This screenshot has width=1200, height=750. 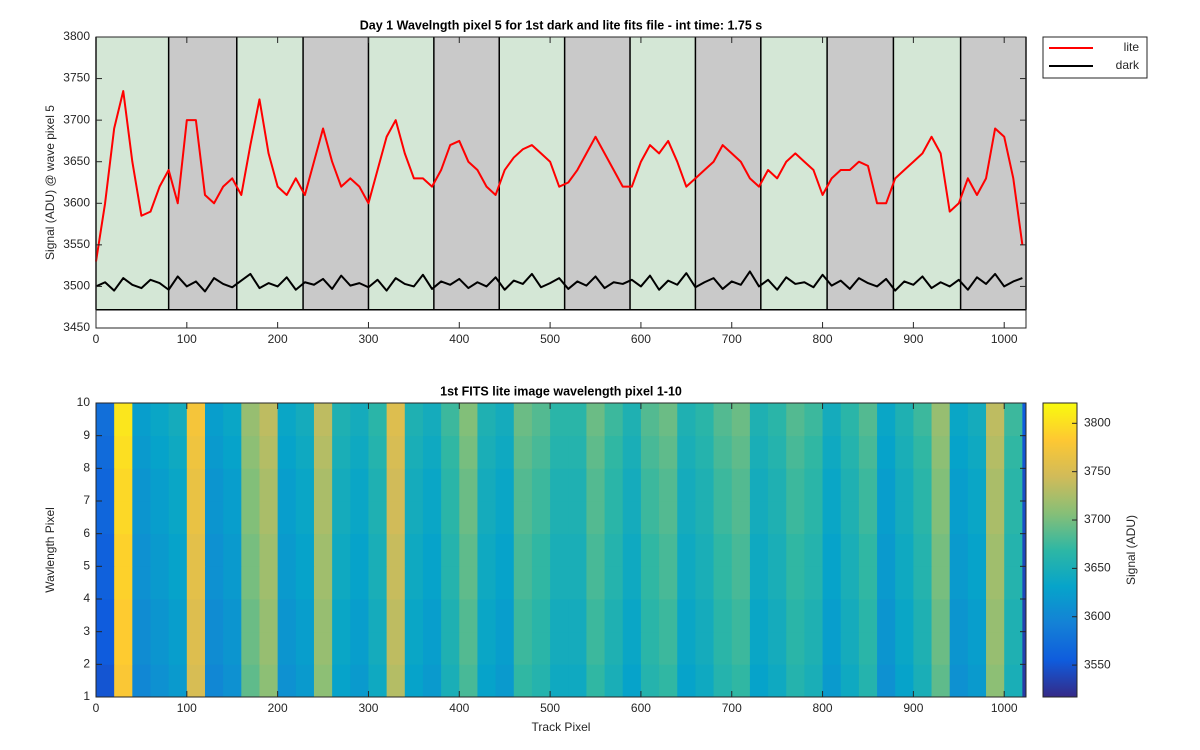 I want to click on colorbar-tick-label: 3600, so click(x=1097, y=616).